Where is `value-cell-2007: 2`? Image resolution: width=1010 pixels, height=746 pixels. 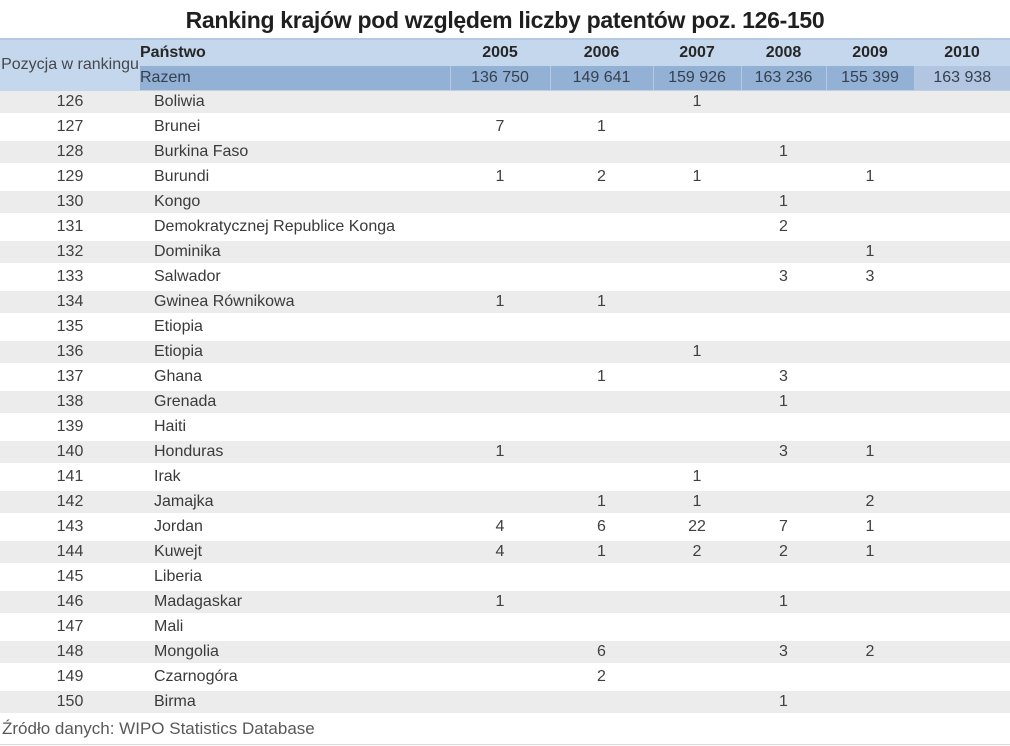 value-cell-2007: 2 is located at coordinates (697, 552).